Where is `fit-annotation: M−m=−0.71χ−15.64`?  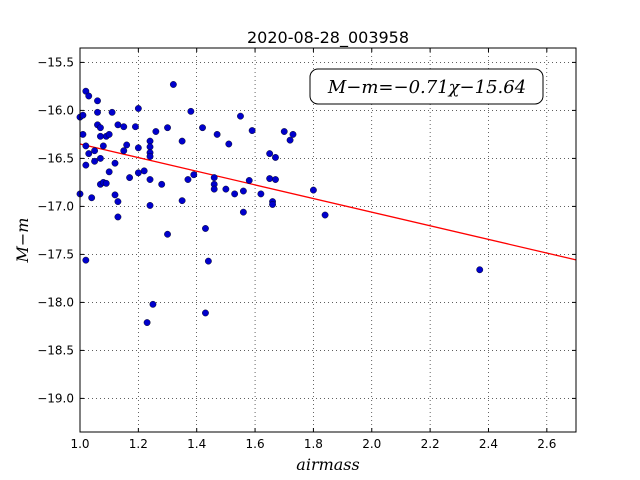
fit-annotation: M−m=−0.71χ−15.64 is located at coordinates (426, 86).